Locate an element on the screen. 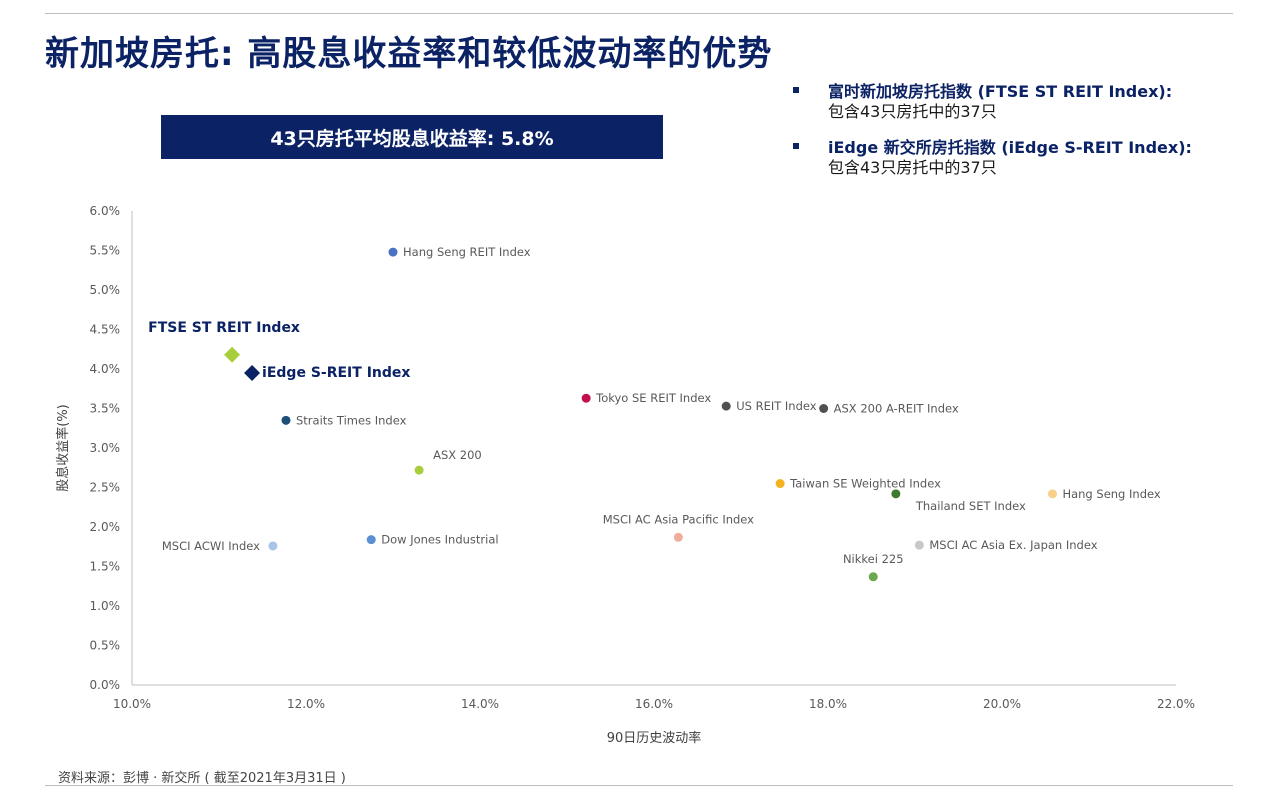 This screenshot has height=795, width=1280. source-note: 资料来源：彭博 · 新交所 ( 截至2021年3月31日 ) is located at coordinates (202, 778).